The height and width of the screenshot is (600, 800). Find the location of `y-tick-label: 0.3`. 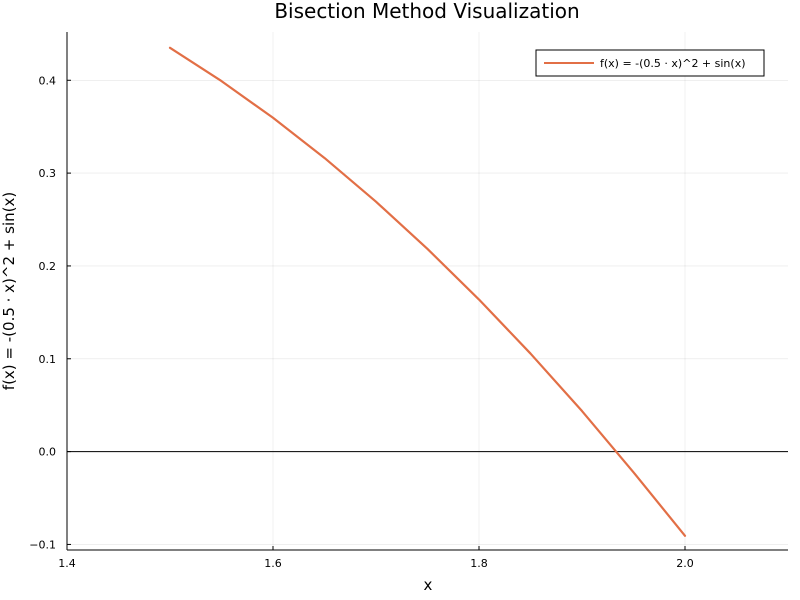

y-tick-label: 0.3 is located at coordinates (48, 173).